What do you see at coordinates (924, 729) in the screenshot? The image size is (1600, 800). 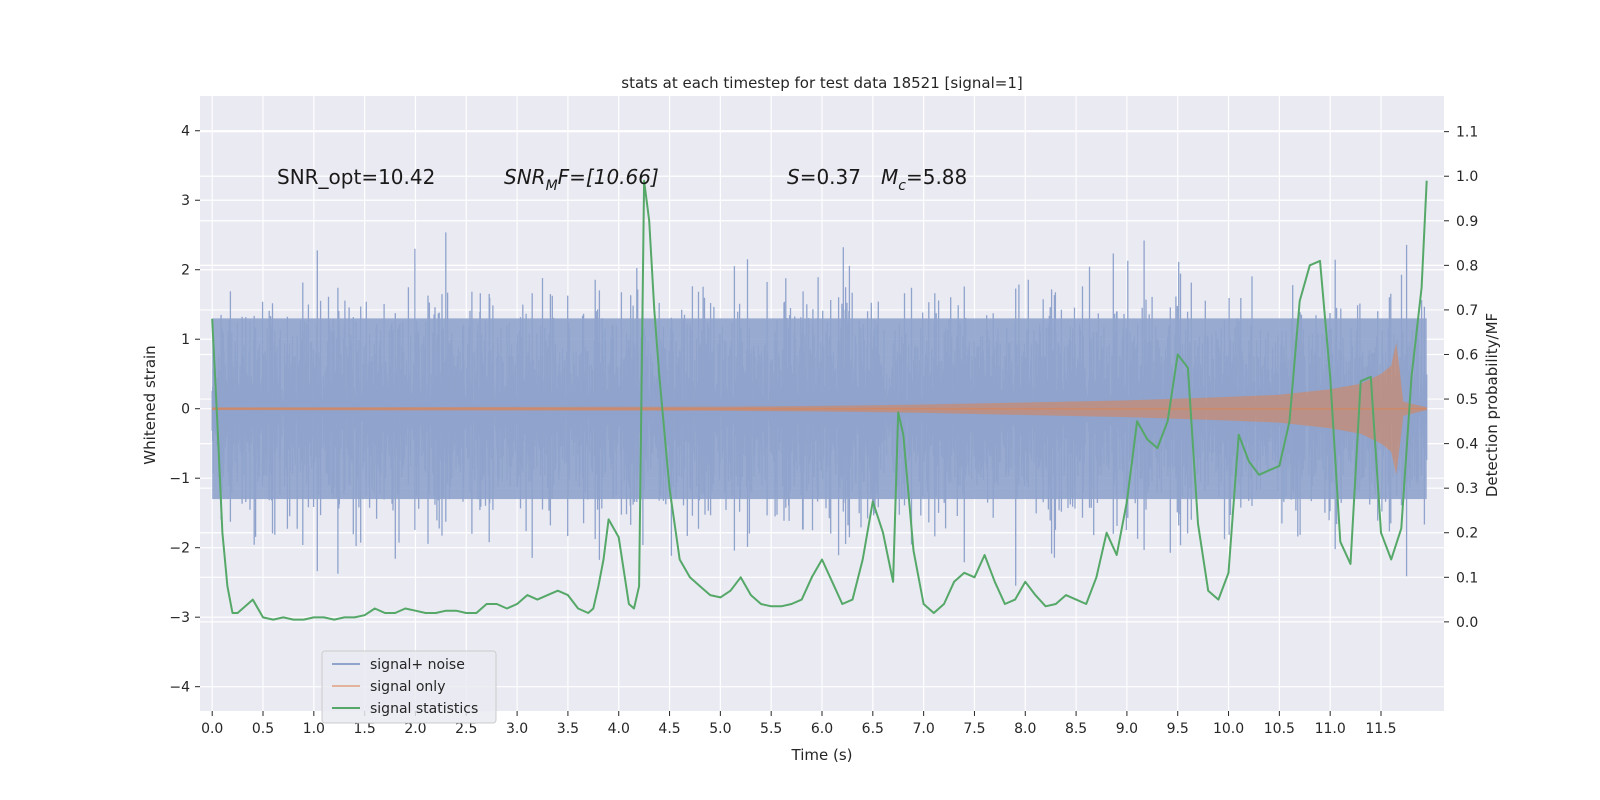 I see `x-tick-label-14: 7.0` at bounding box center [924, 729].